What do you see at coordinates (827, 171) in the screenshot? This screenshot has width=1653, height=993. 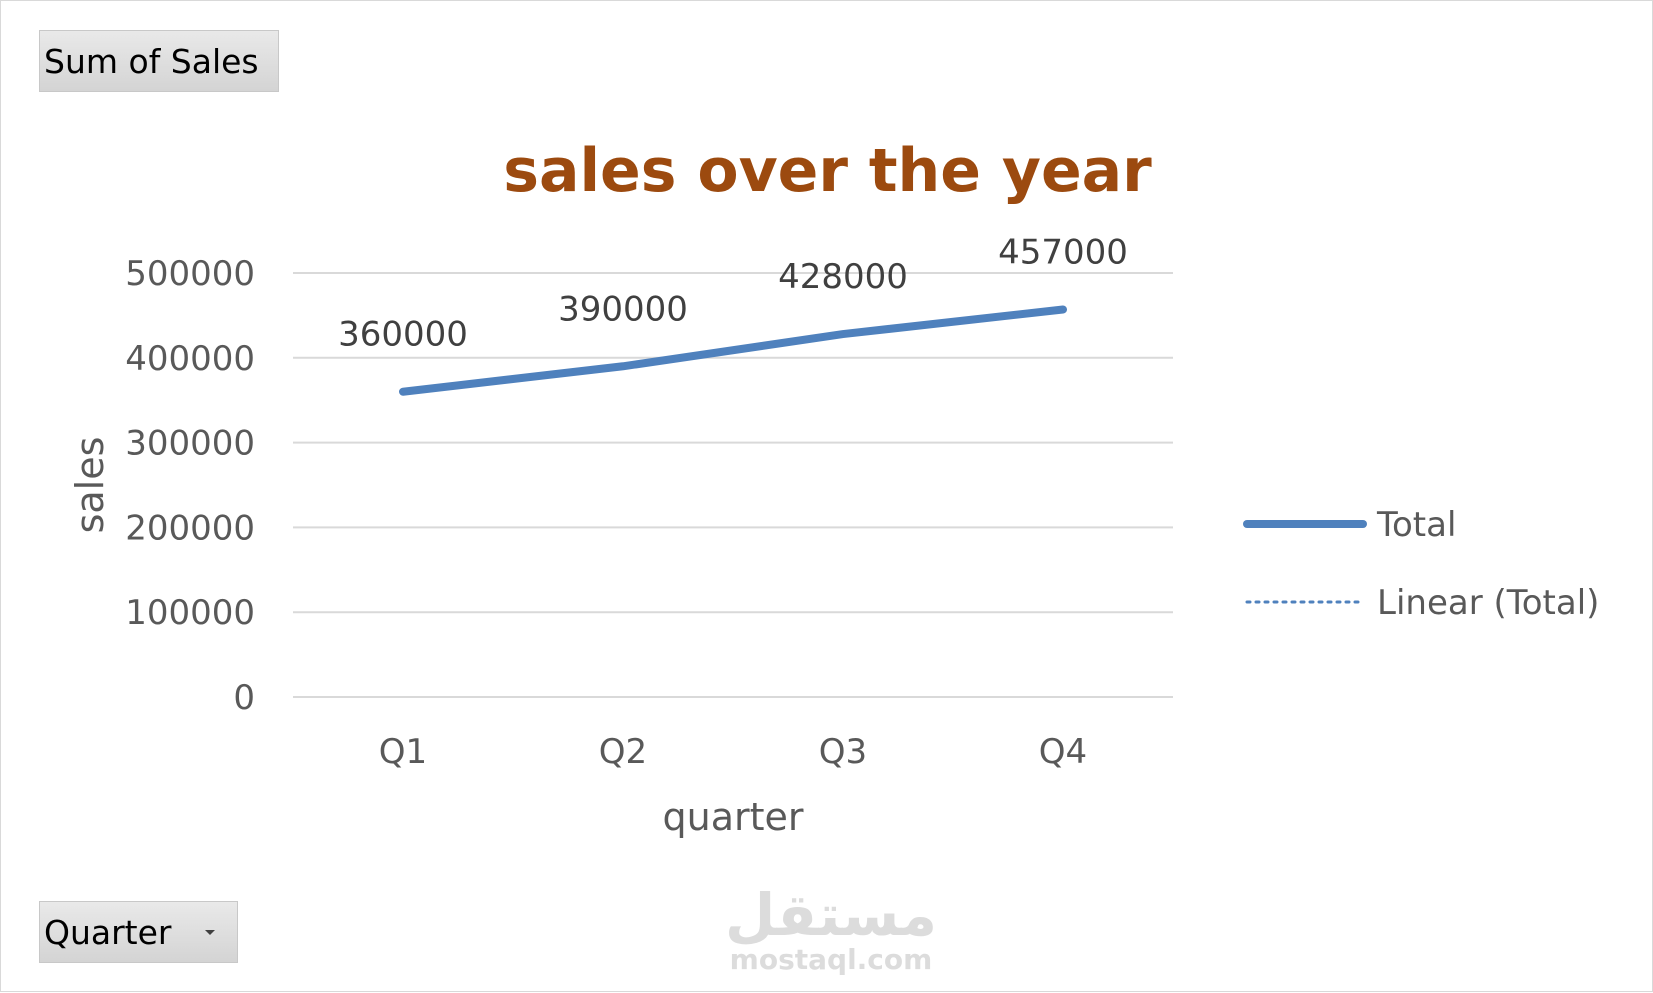 I see `chart-title: sales over the year` at bounding box center [827, 171].